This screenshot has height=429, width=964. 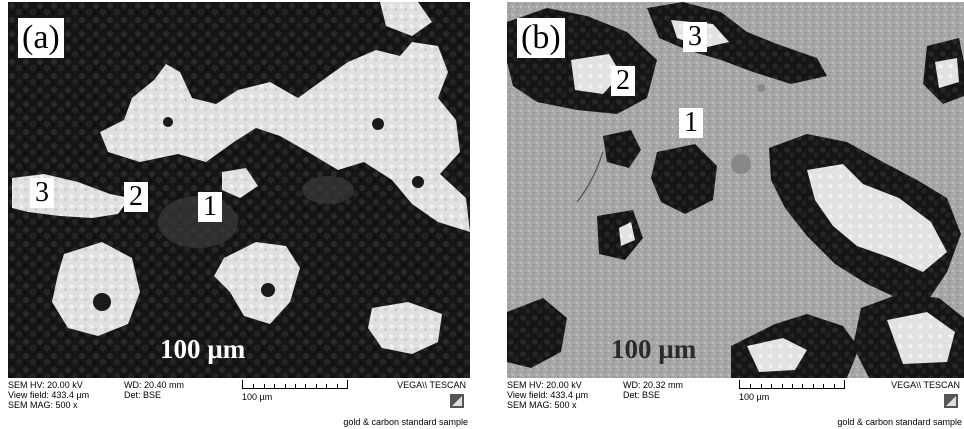 I want to click on instrument-brand-a: VEGA\\ TESCAN, so click(x=431, y=385).